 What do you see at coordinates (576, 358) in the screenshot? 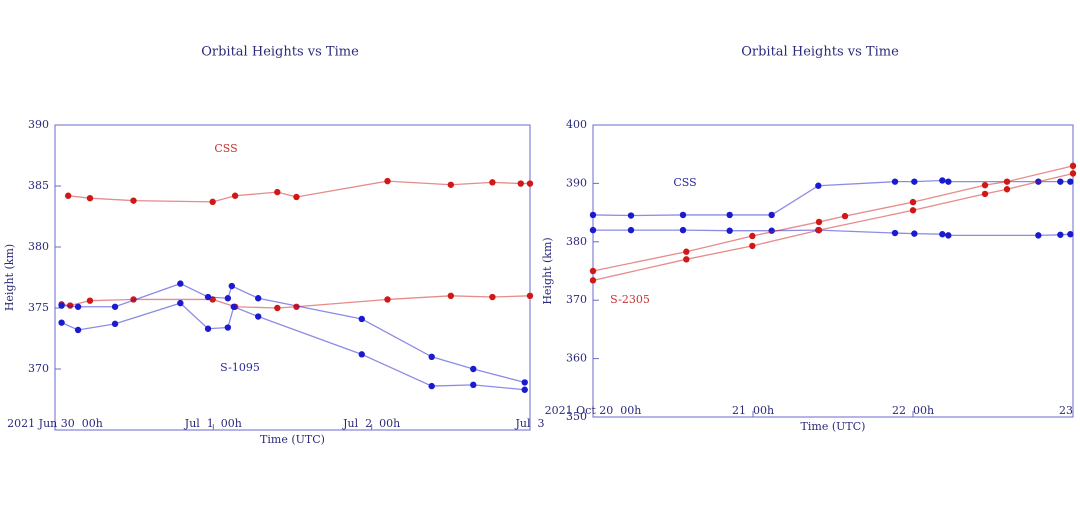
I see `y-tick-label: 360` at bounding box center [576, 358].